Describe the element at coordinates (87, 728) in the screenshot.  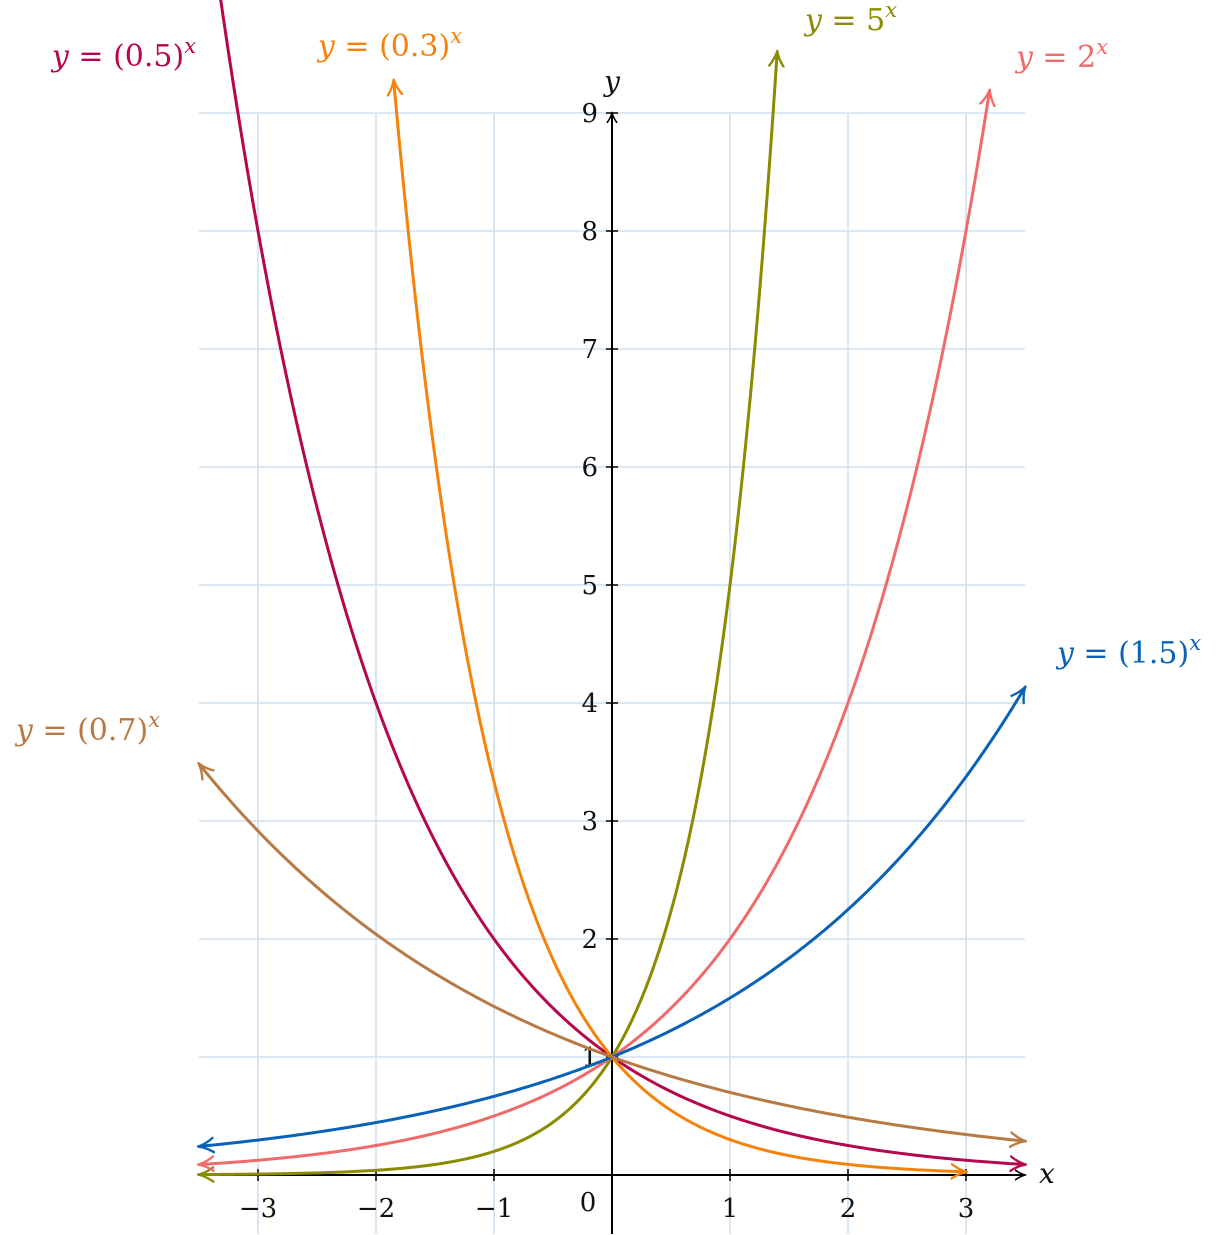
I see `curve-label-0-7: y = (0.7)x` at that location.